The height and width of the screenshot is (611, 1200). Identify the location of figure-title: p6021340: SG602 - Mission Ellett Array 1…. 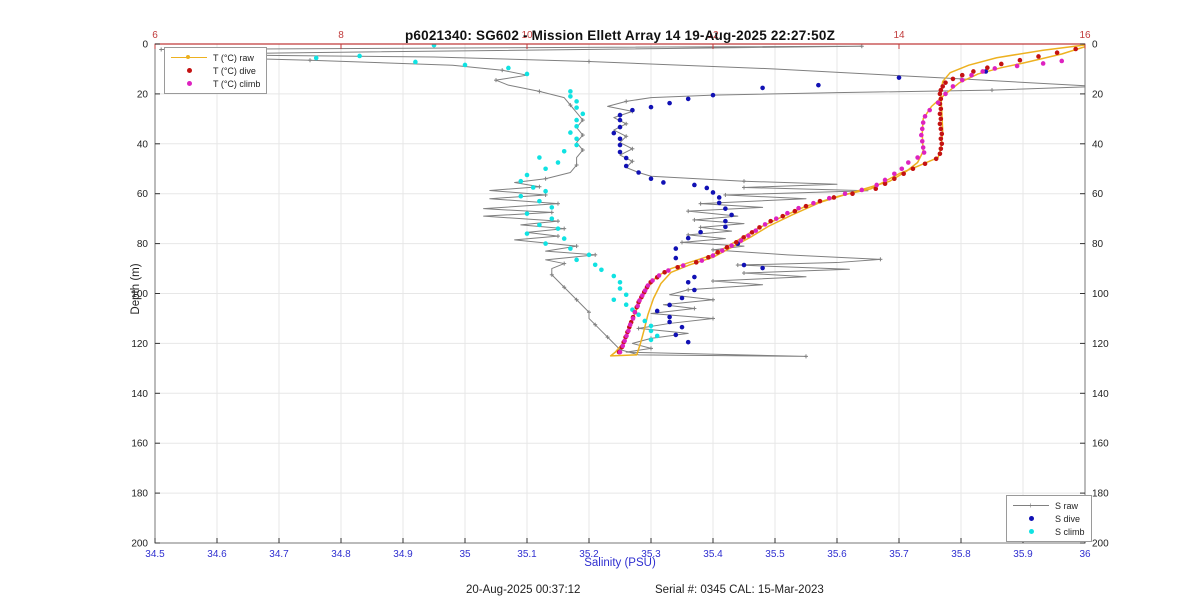
(620, 35).